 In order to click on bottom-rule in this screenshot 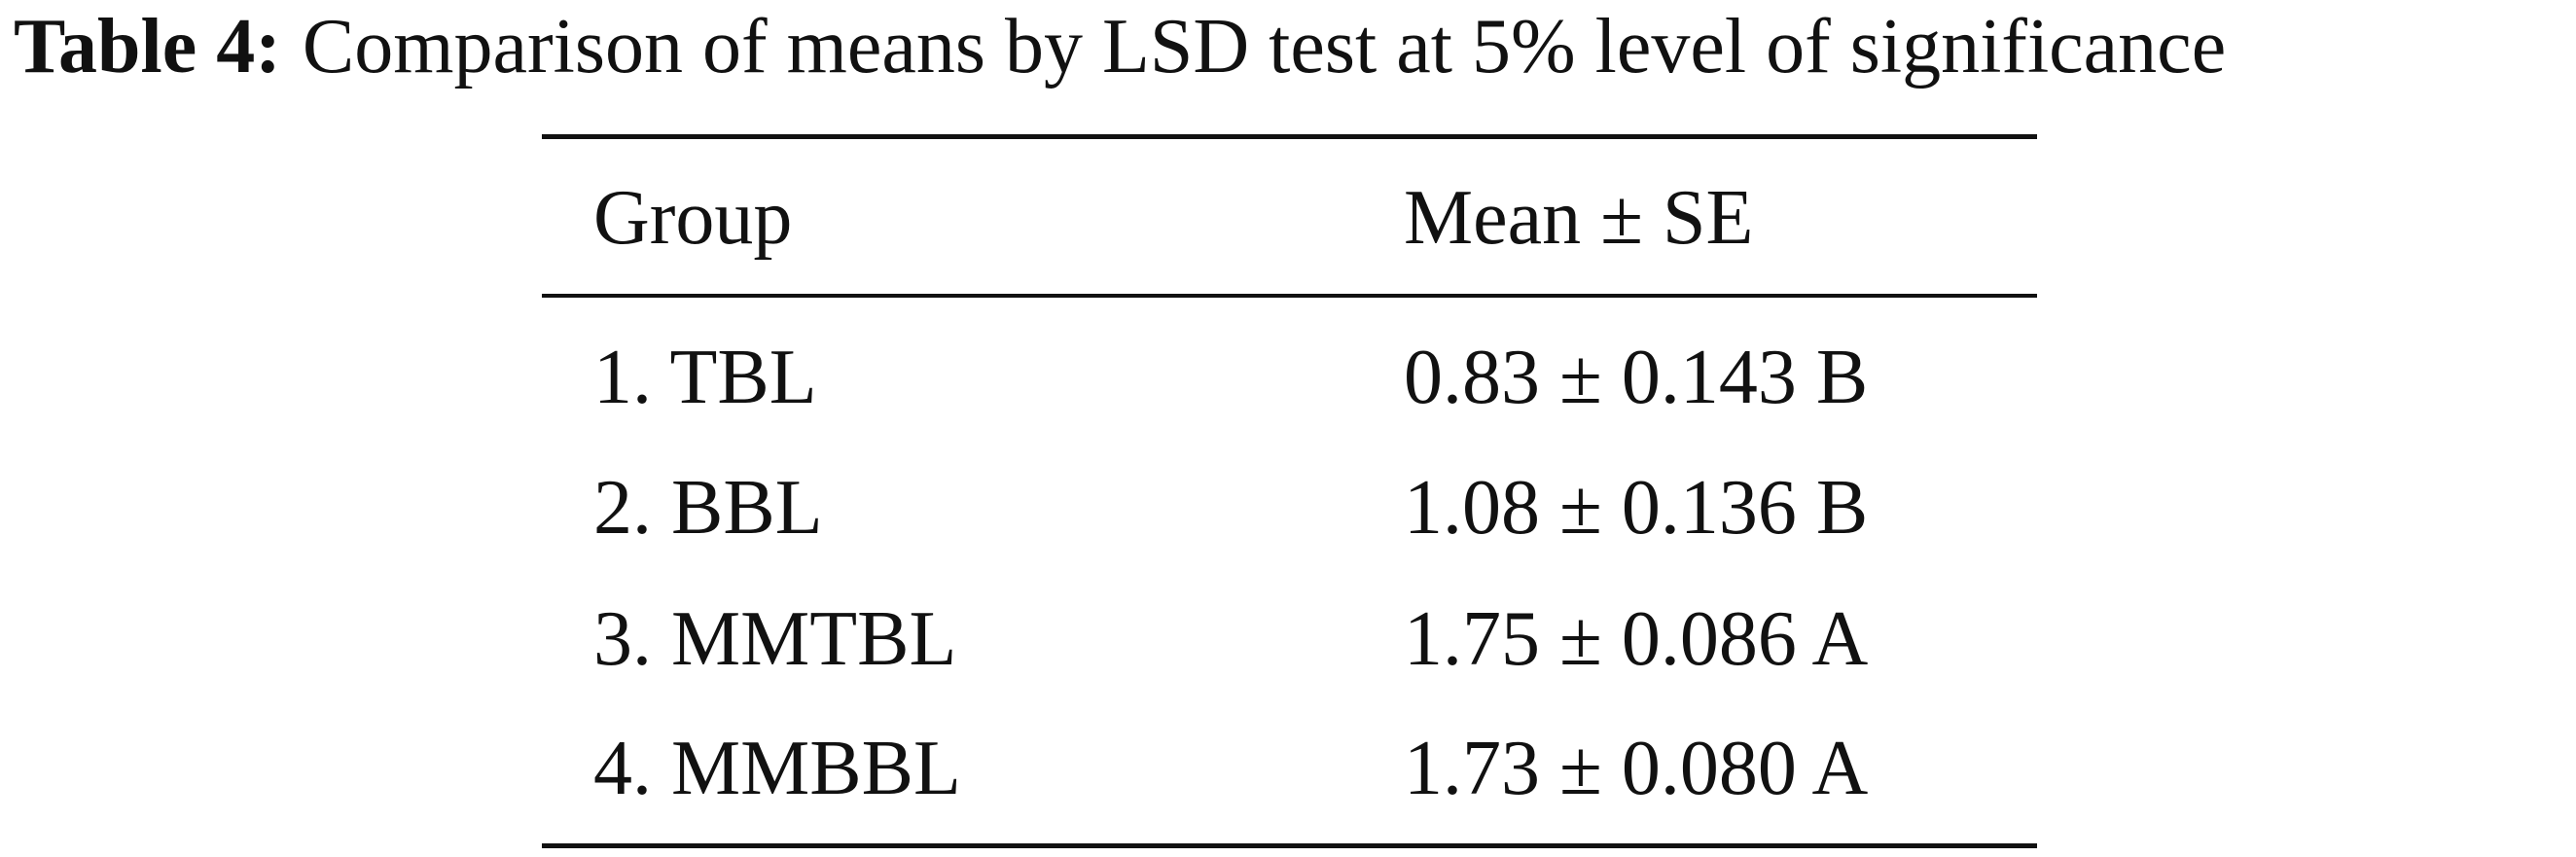, I will do `click(1289, 845)`.